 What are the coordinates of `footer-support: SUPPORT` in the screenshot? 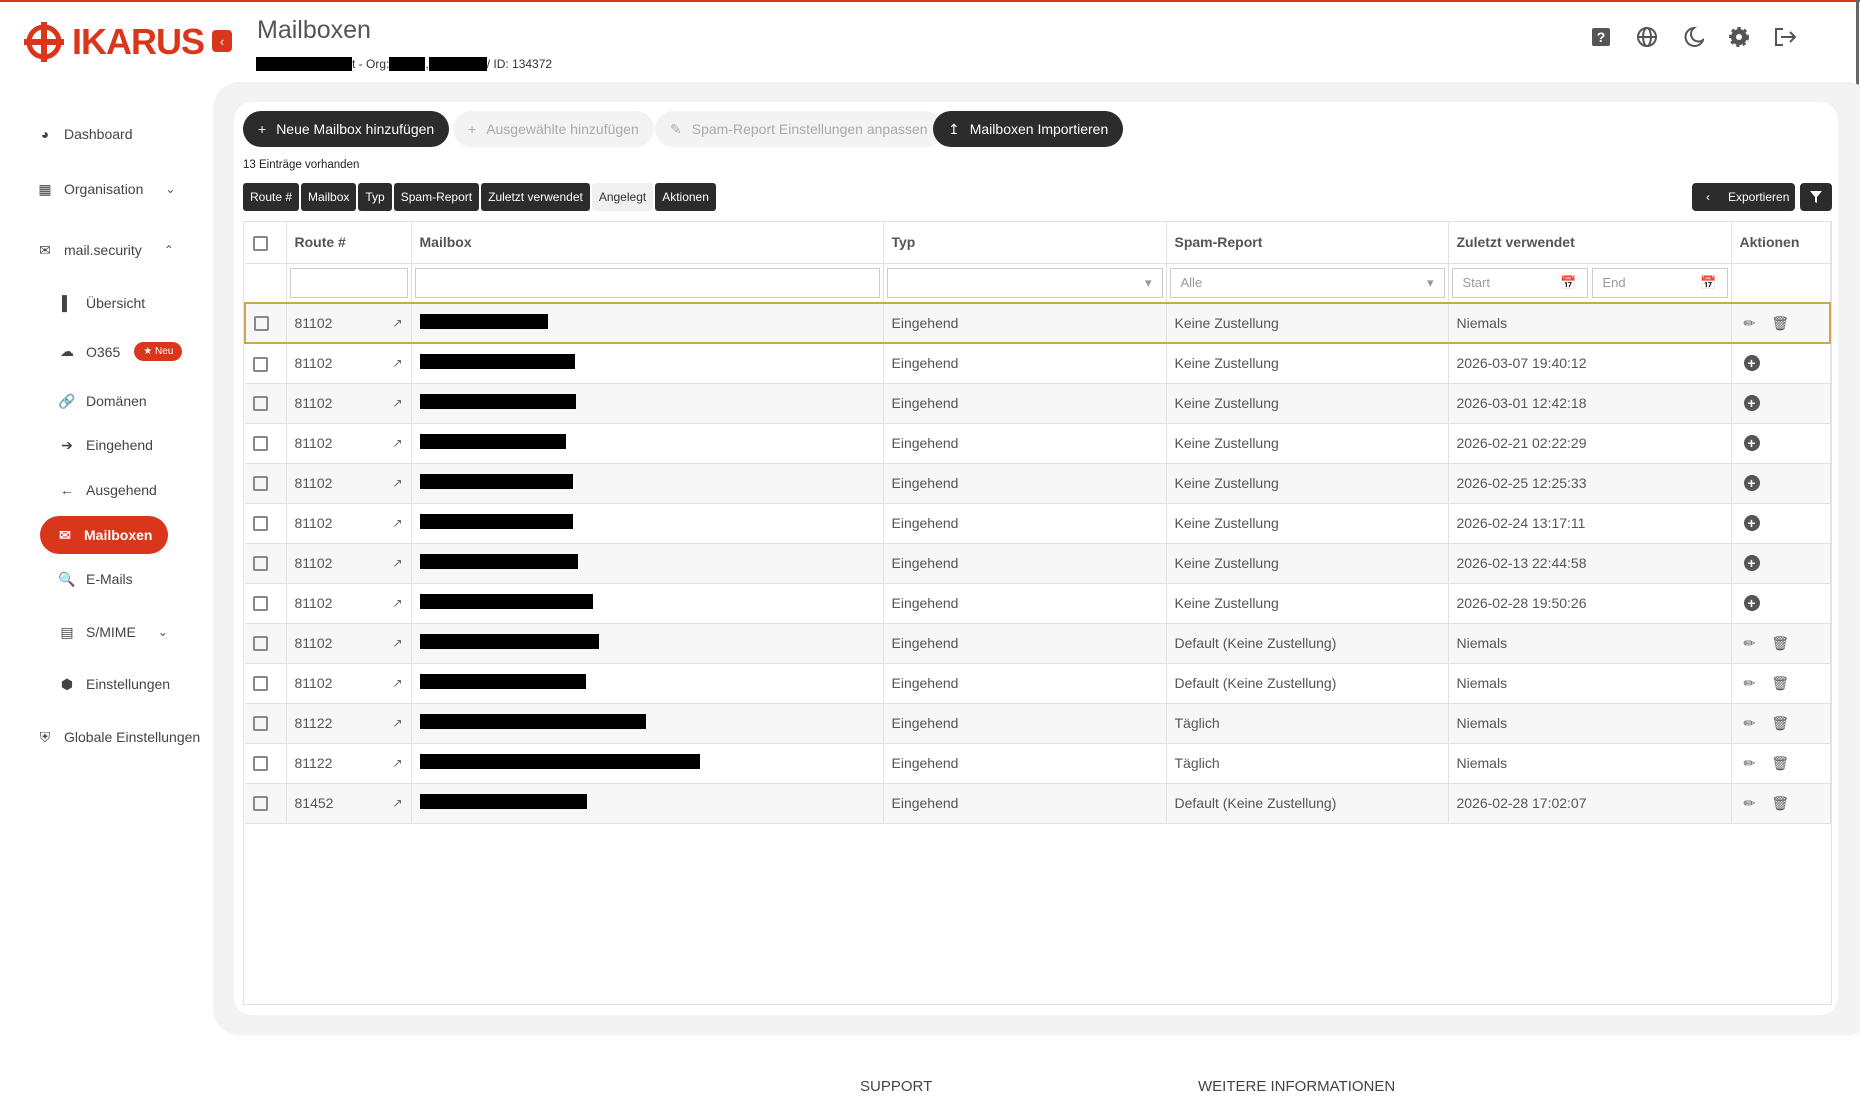 It's located at (896, 1086).